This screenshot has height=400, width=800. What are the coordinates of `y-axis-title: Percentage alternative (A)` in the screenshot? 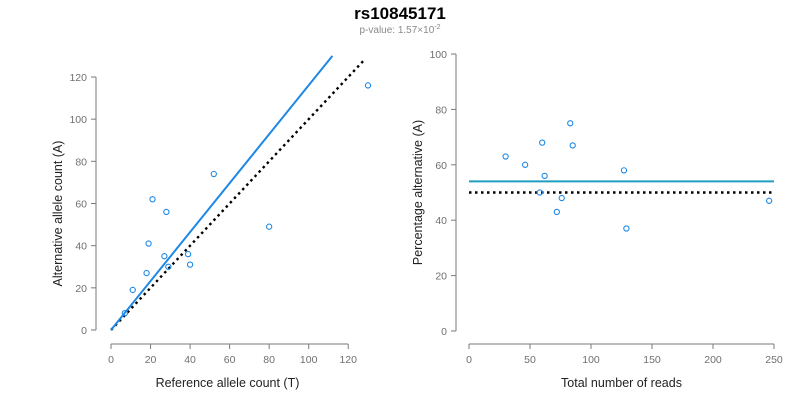 It's located at (418, 192).